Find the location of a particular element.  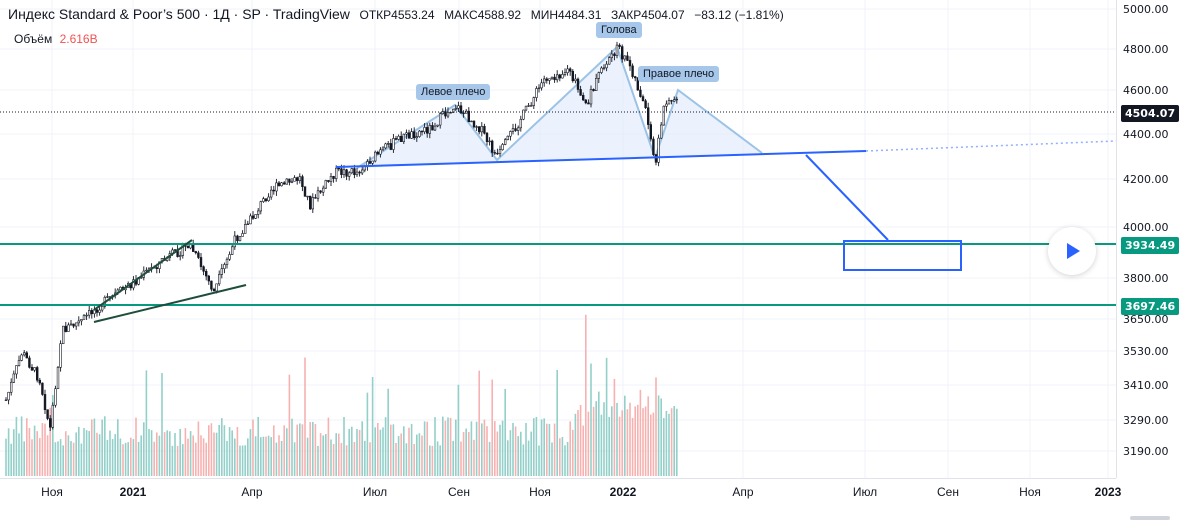

price-tick: 4200.00 is located at coordinates (1146, 179).